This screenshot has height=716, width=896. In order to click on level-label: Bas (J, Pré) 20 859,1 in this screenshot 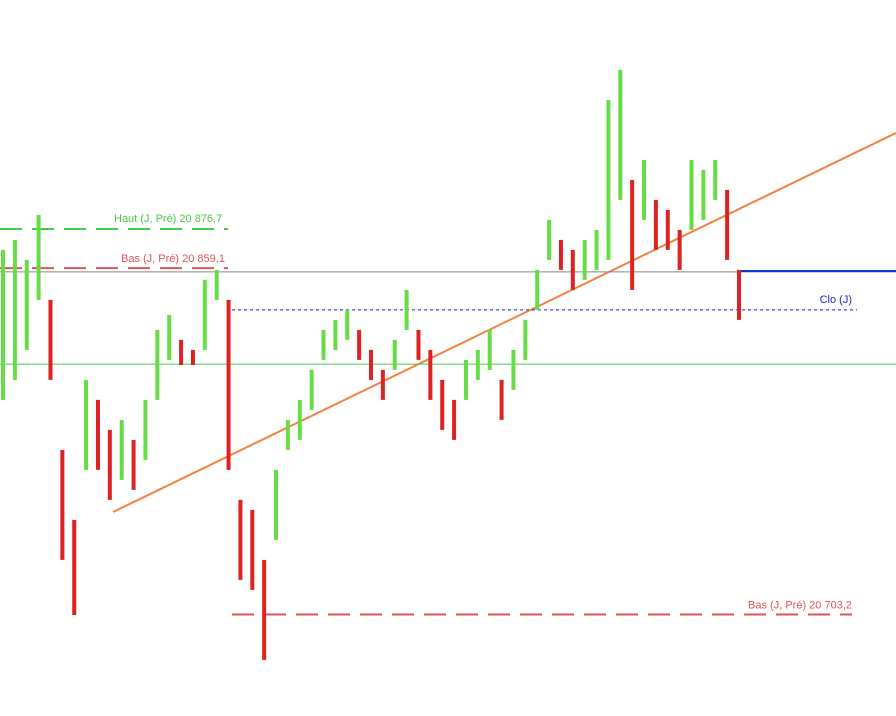, I will do `click(173, 259)`.